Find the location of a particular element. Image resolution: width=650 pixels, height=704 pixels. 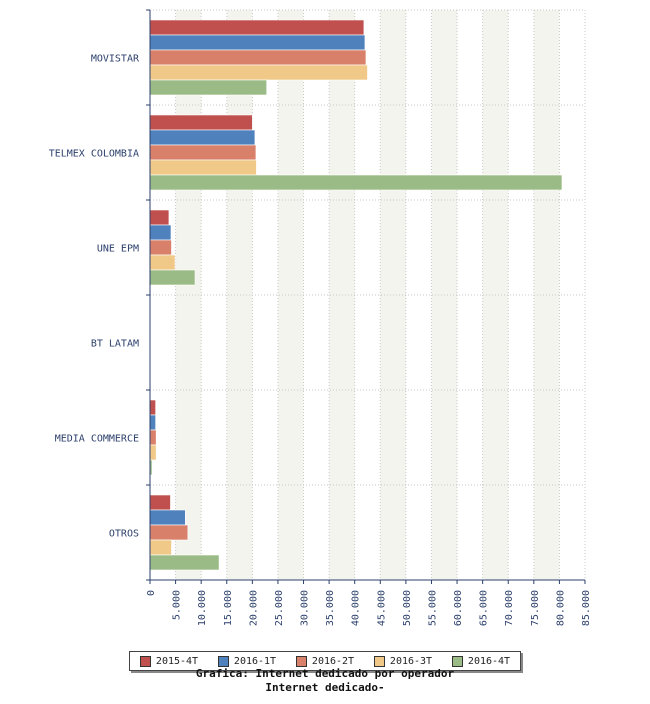

legend-label: 2016-2T is located at coordinates (333, 661).